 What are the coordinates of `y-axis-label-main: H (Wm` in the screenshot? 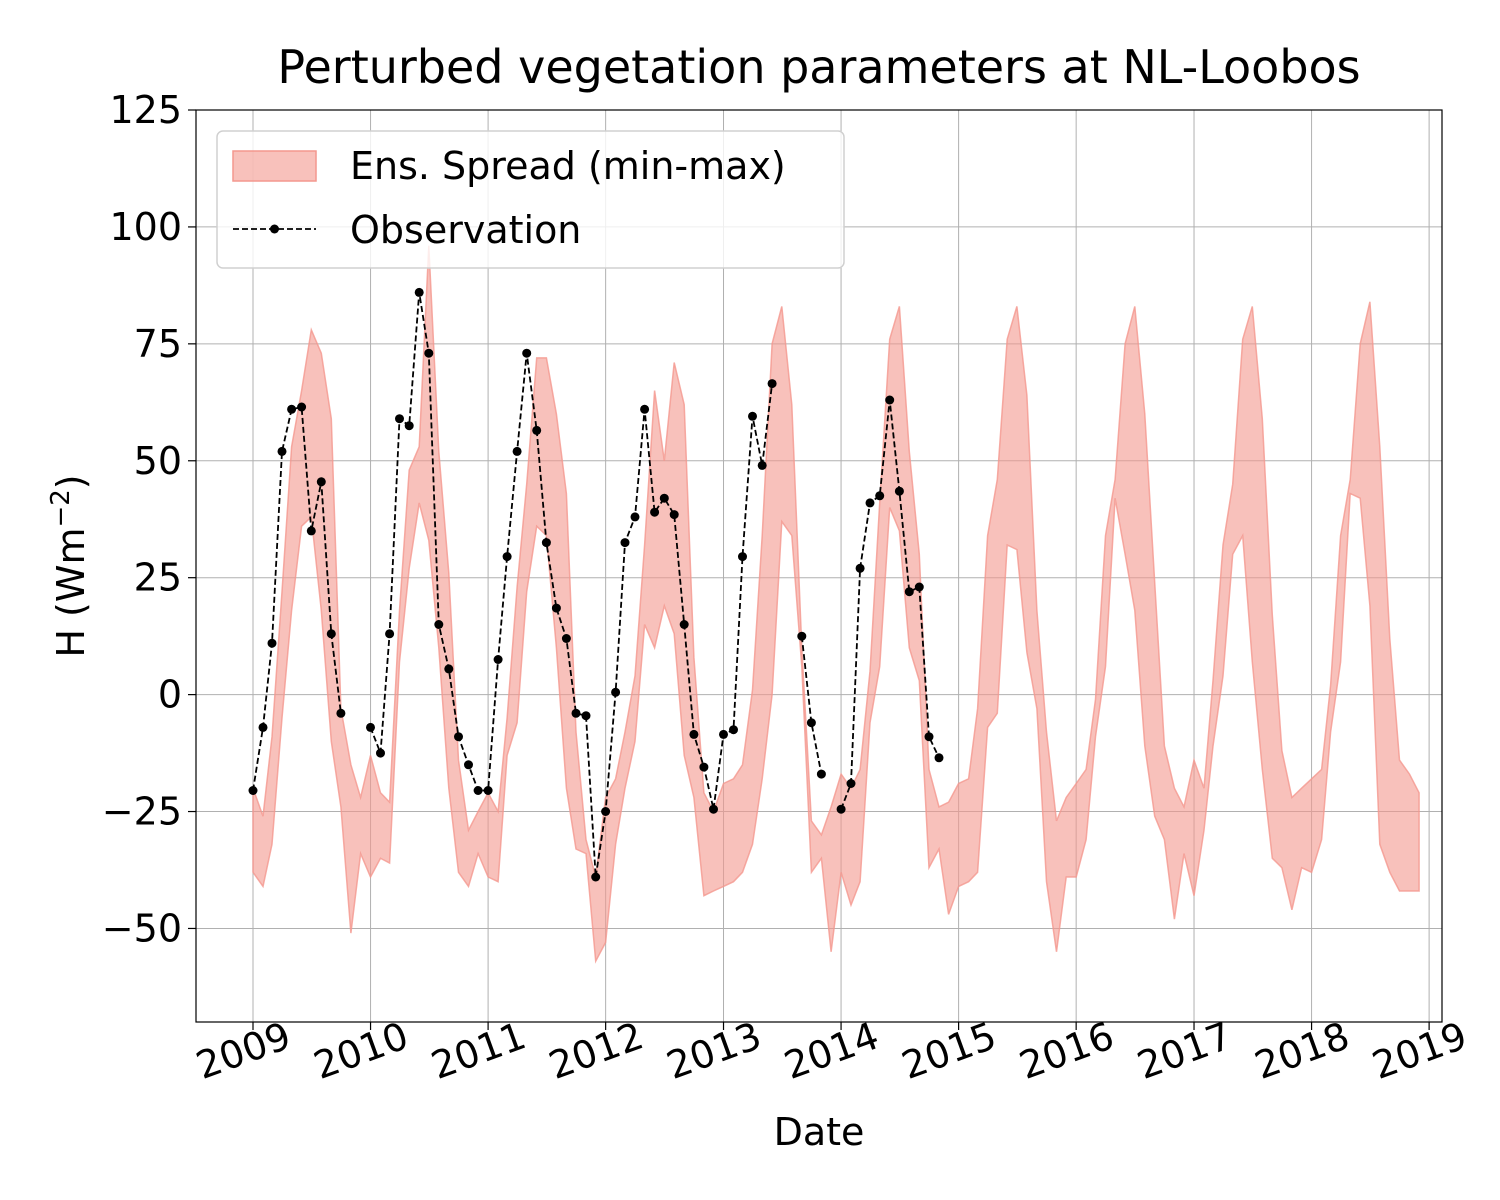 It's located at (71, 593).